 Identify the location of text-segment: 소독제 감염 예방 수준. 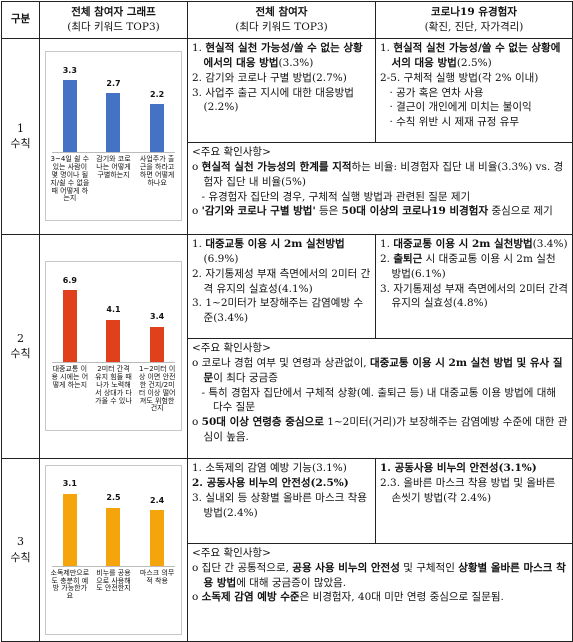
(250, 597).